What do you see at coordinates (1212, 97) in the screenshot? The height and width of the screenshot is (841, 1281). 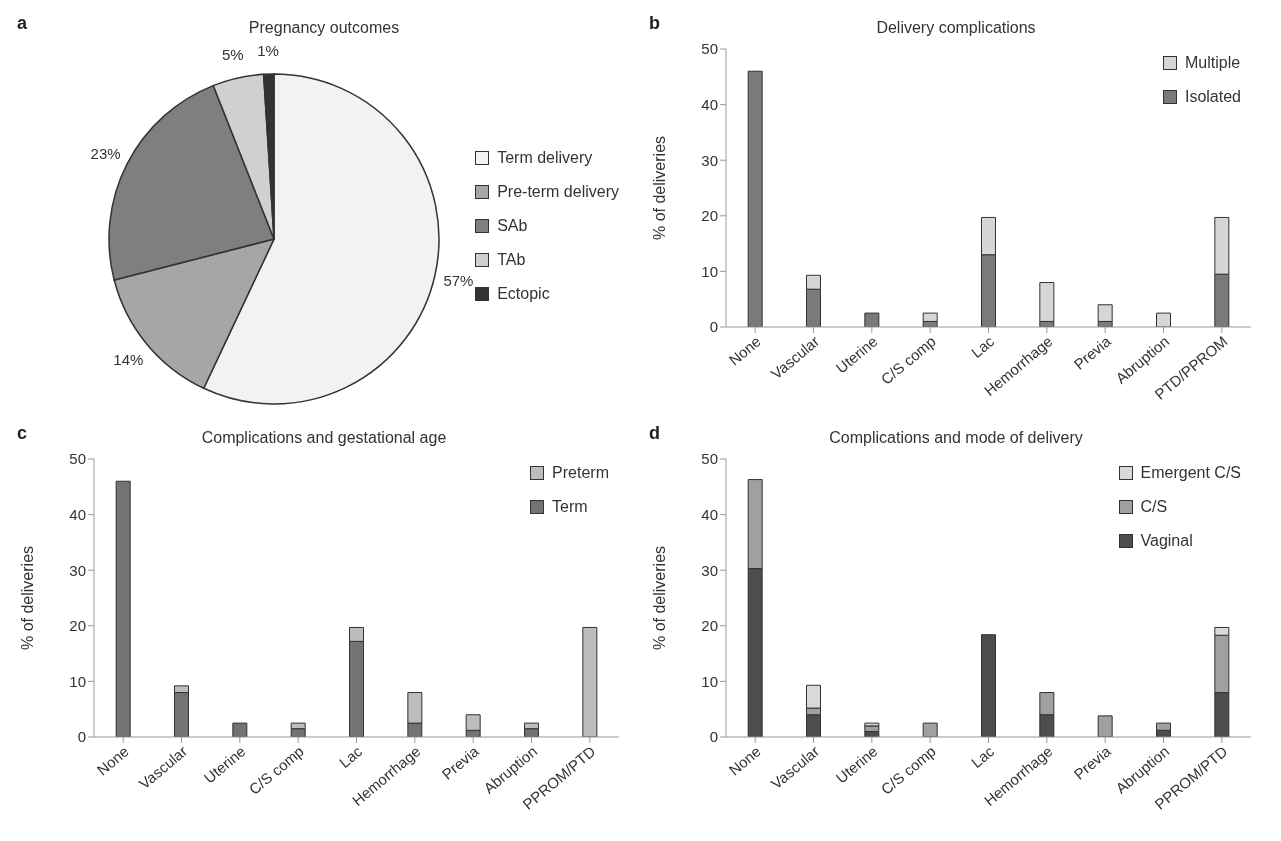 I see `legend-label: Isolated` at bounding box center [1212, 97].